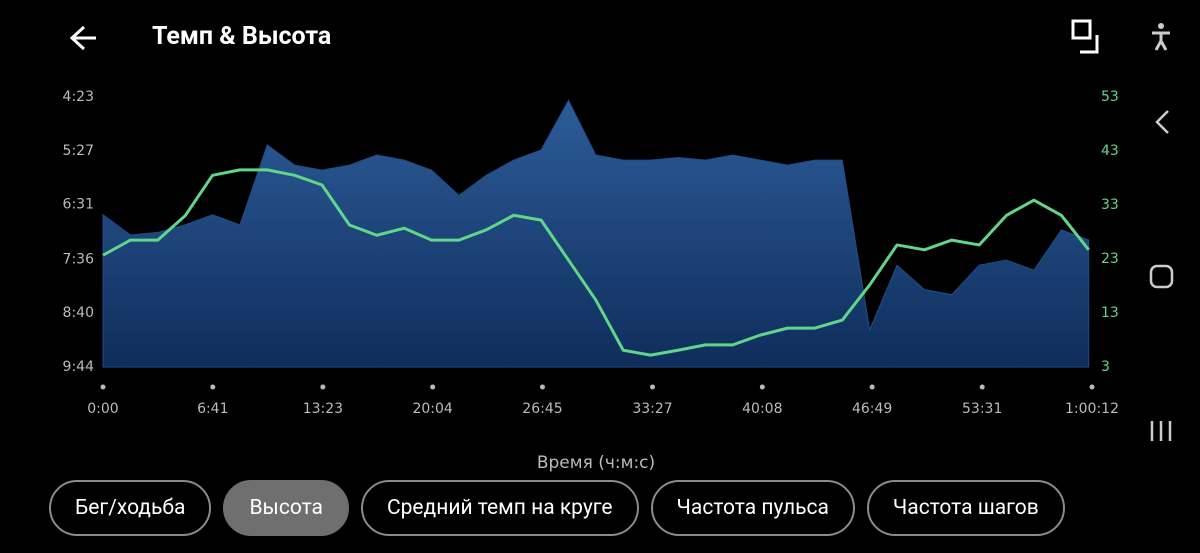  What do you see at coordinates (79, 367) in the screenshot?
I see `y-tick-label: 9:44` at bounding box center [79, 367].